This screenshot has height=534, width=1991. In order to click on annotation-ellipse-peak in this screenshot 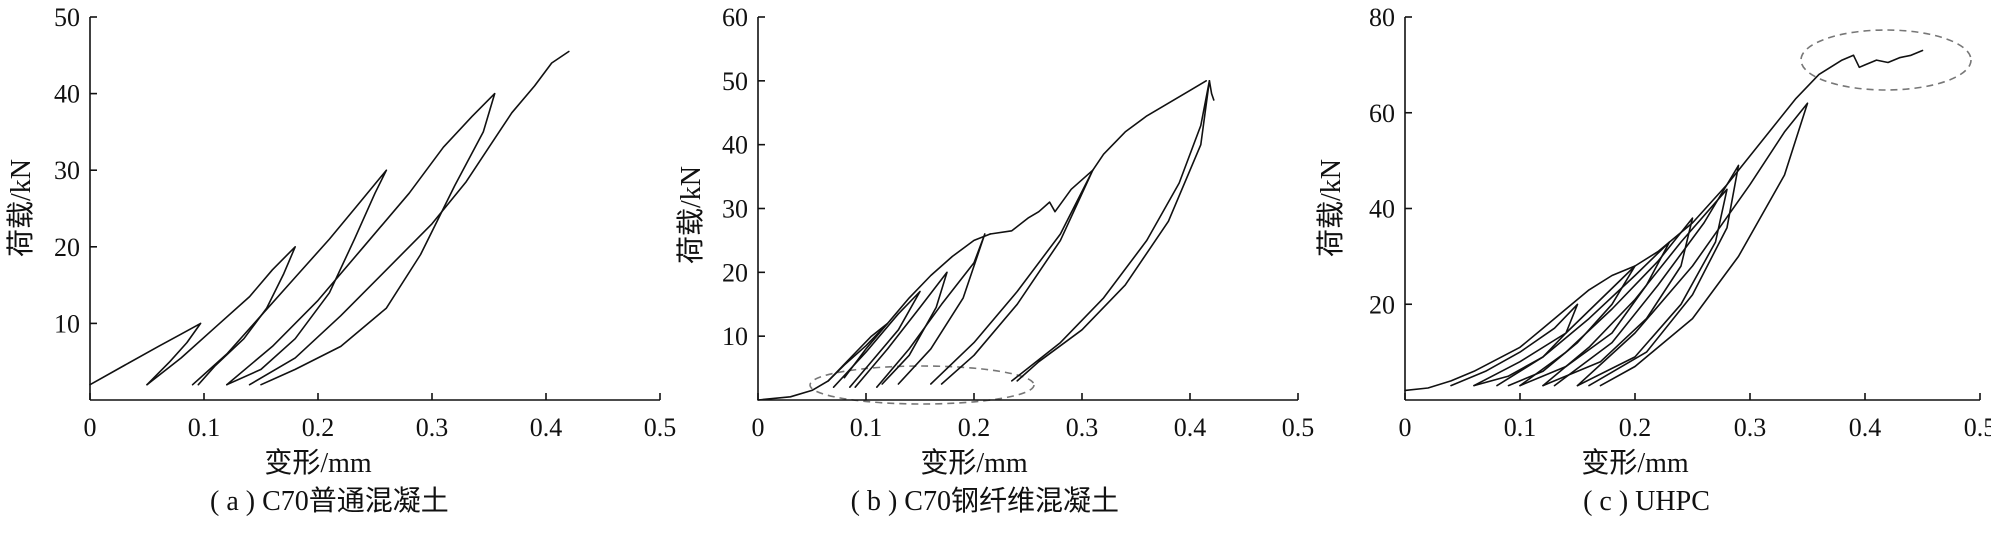, I will do `click(1886, 60)`.